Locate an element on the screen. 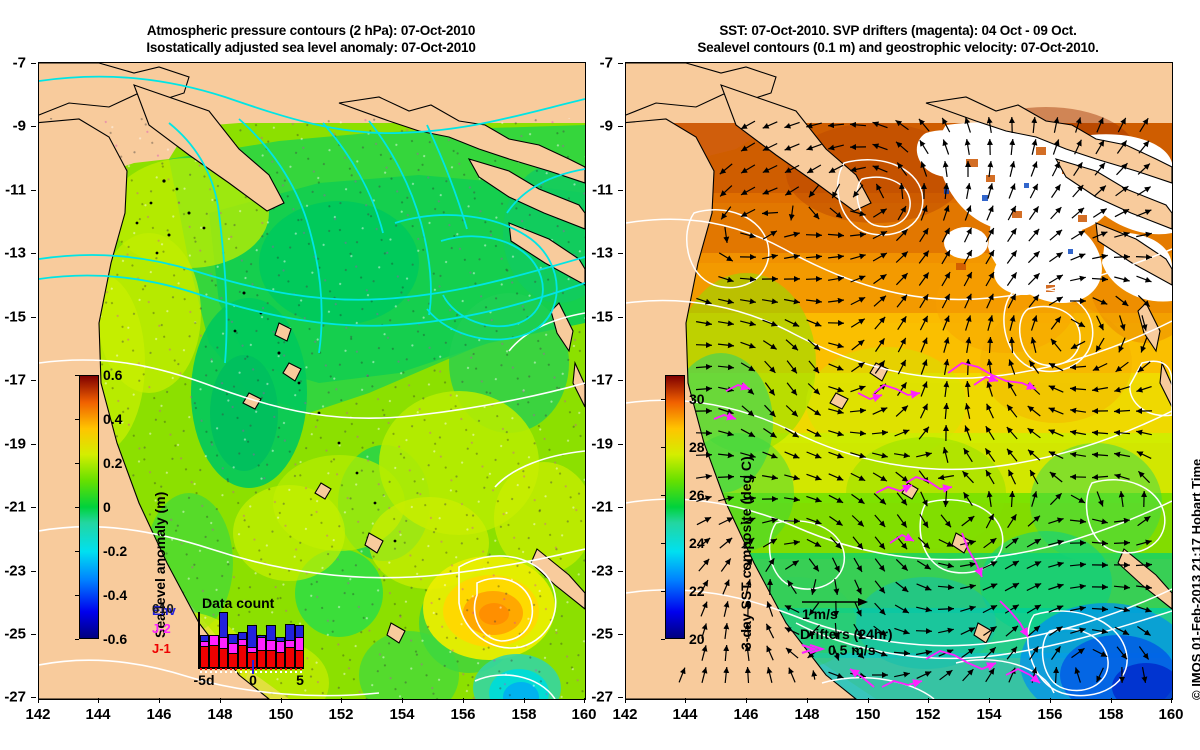 This screenshot has width=1200, height=750. cb-tick-label: -0.2 is located at coordinates (115, 551).